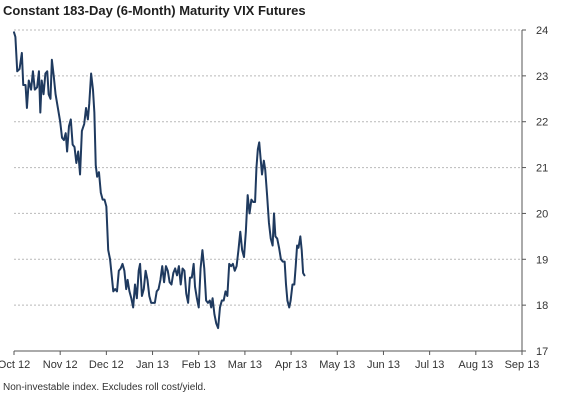 The width and height of the screenshot is (561, 401). I want to click on x-tick-label: Jun 13, so click(383, 365).